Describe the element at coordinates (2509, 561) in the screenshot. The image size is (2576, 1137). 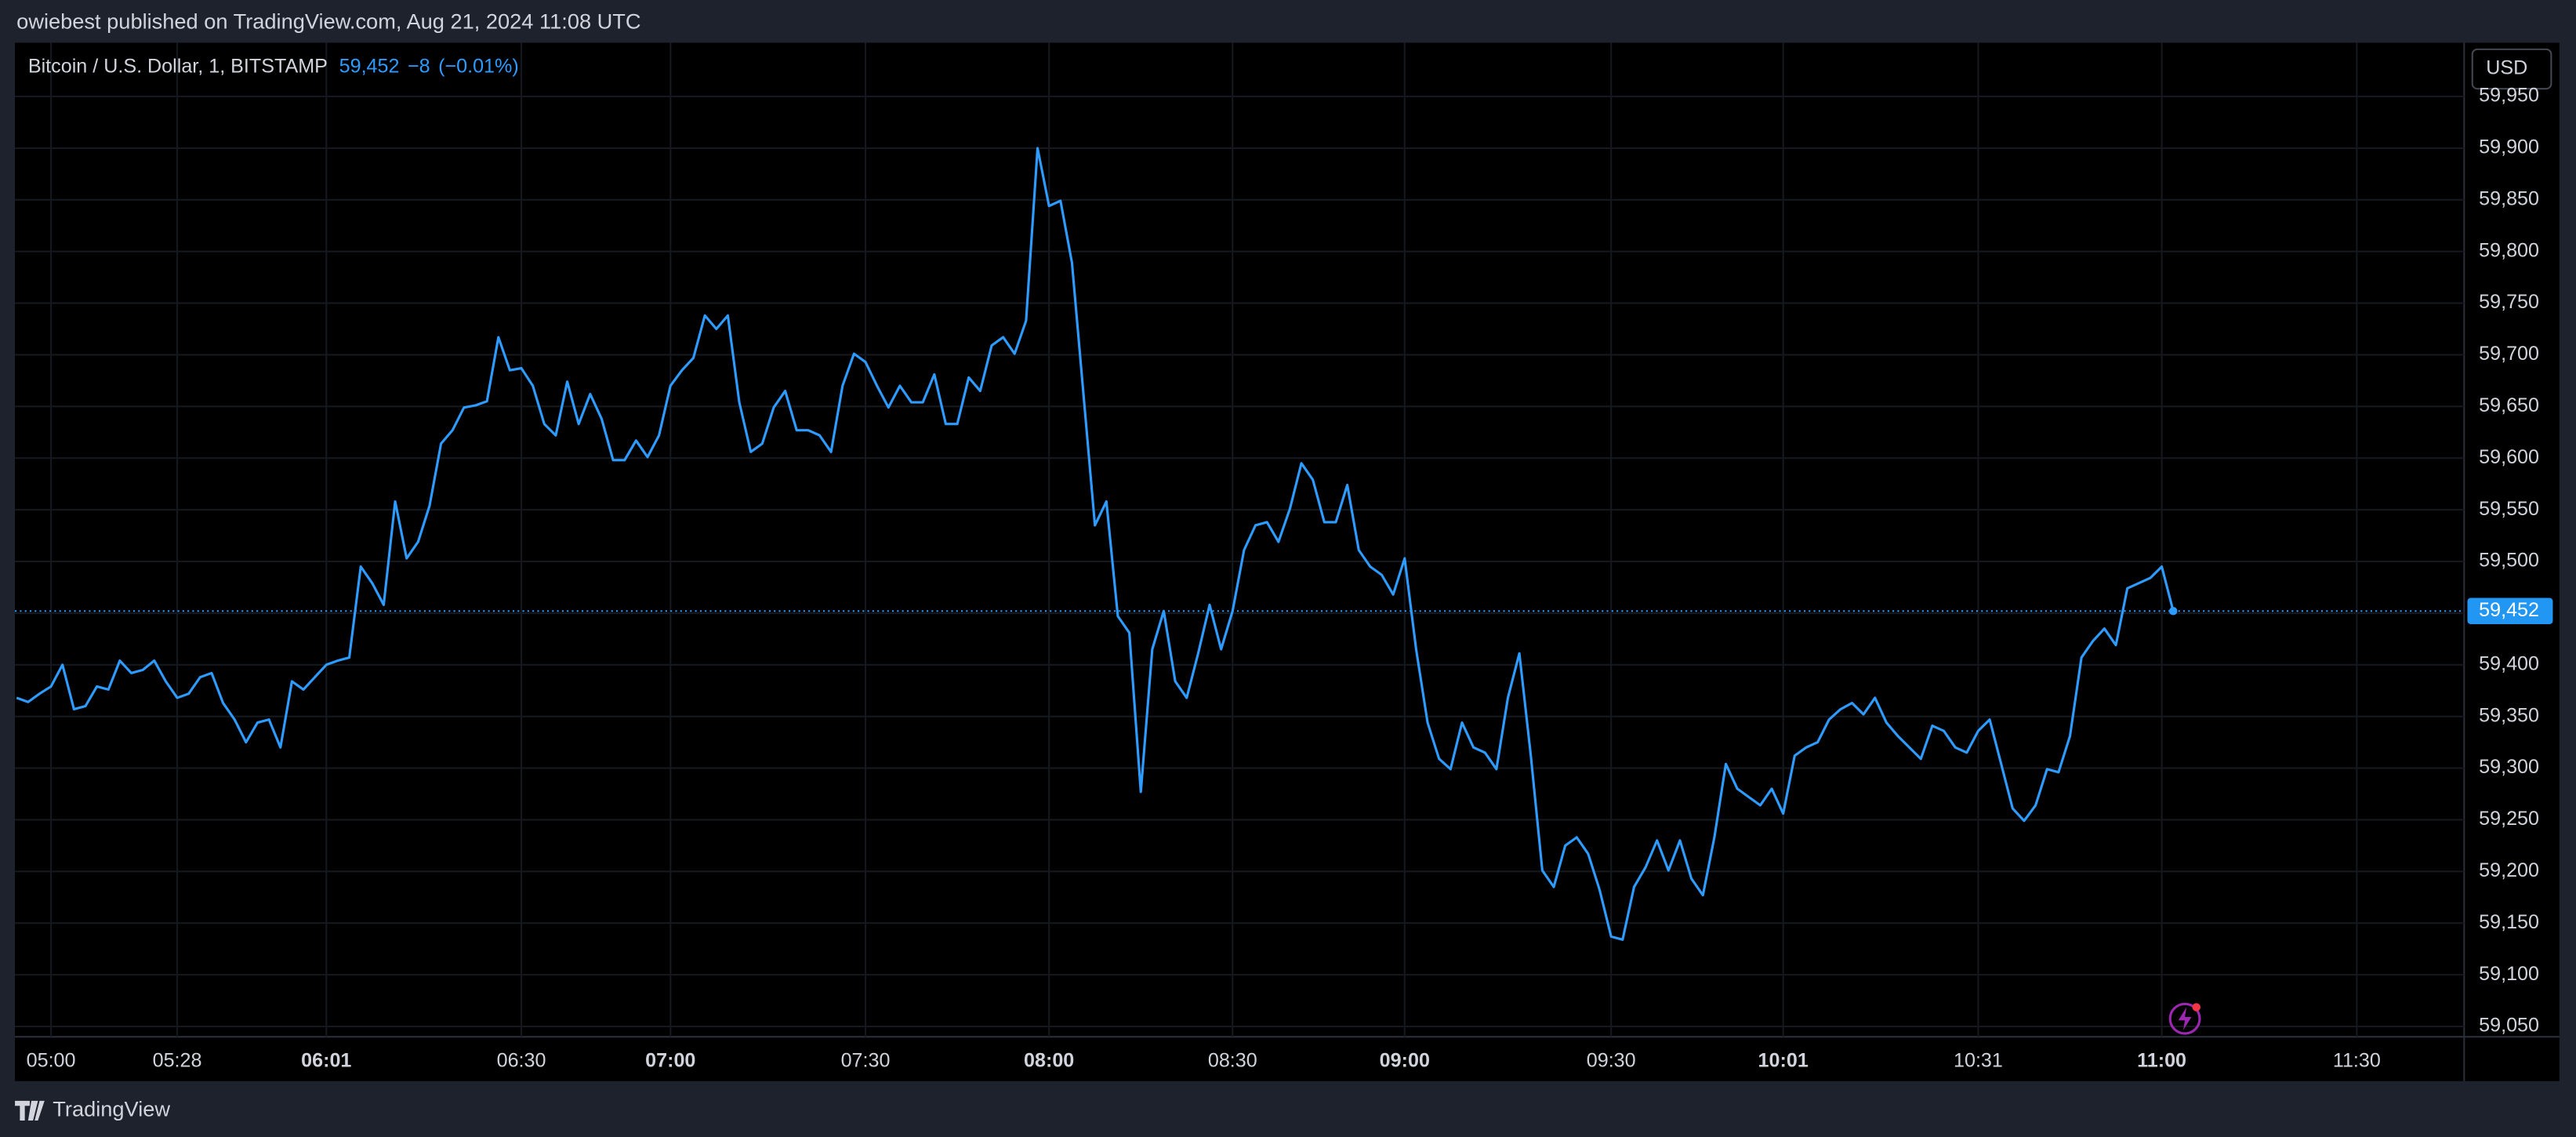
I see `y-tick-label: 59,500` at that location.